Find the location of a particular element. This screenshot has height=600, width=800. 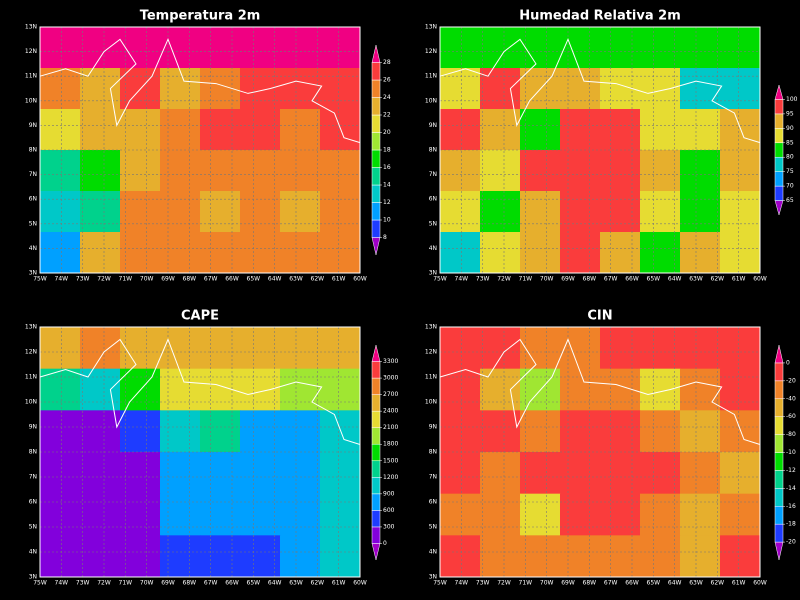

y-tick-label: 5N is located at coordinates (33, 223).